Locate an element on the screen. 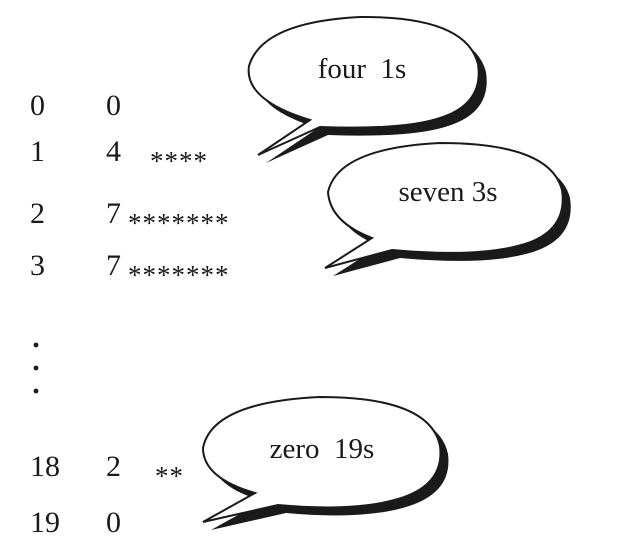 The height and width of the screenshot is (557, 626). row-2-stars: ******* is located at coordinates (179, 223).